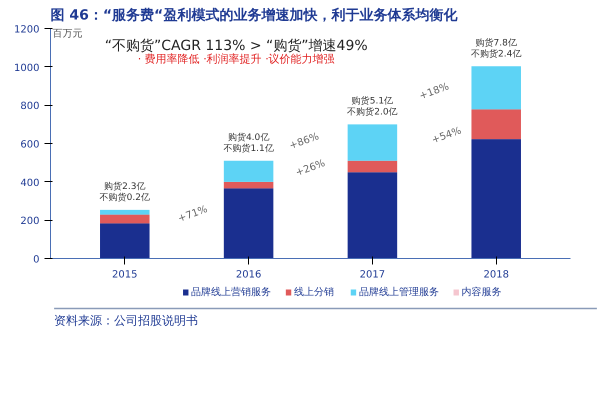 Image resolution: width=610 pixels, height=400 pixels. What do you see at coordinates (27, 30) in the screenshot?
I see `y-tick-label: 1200` at bounding box center [27, 30].